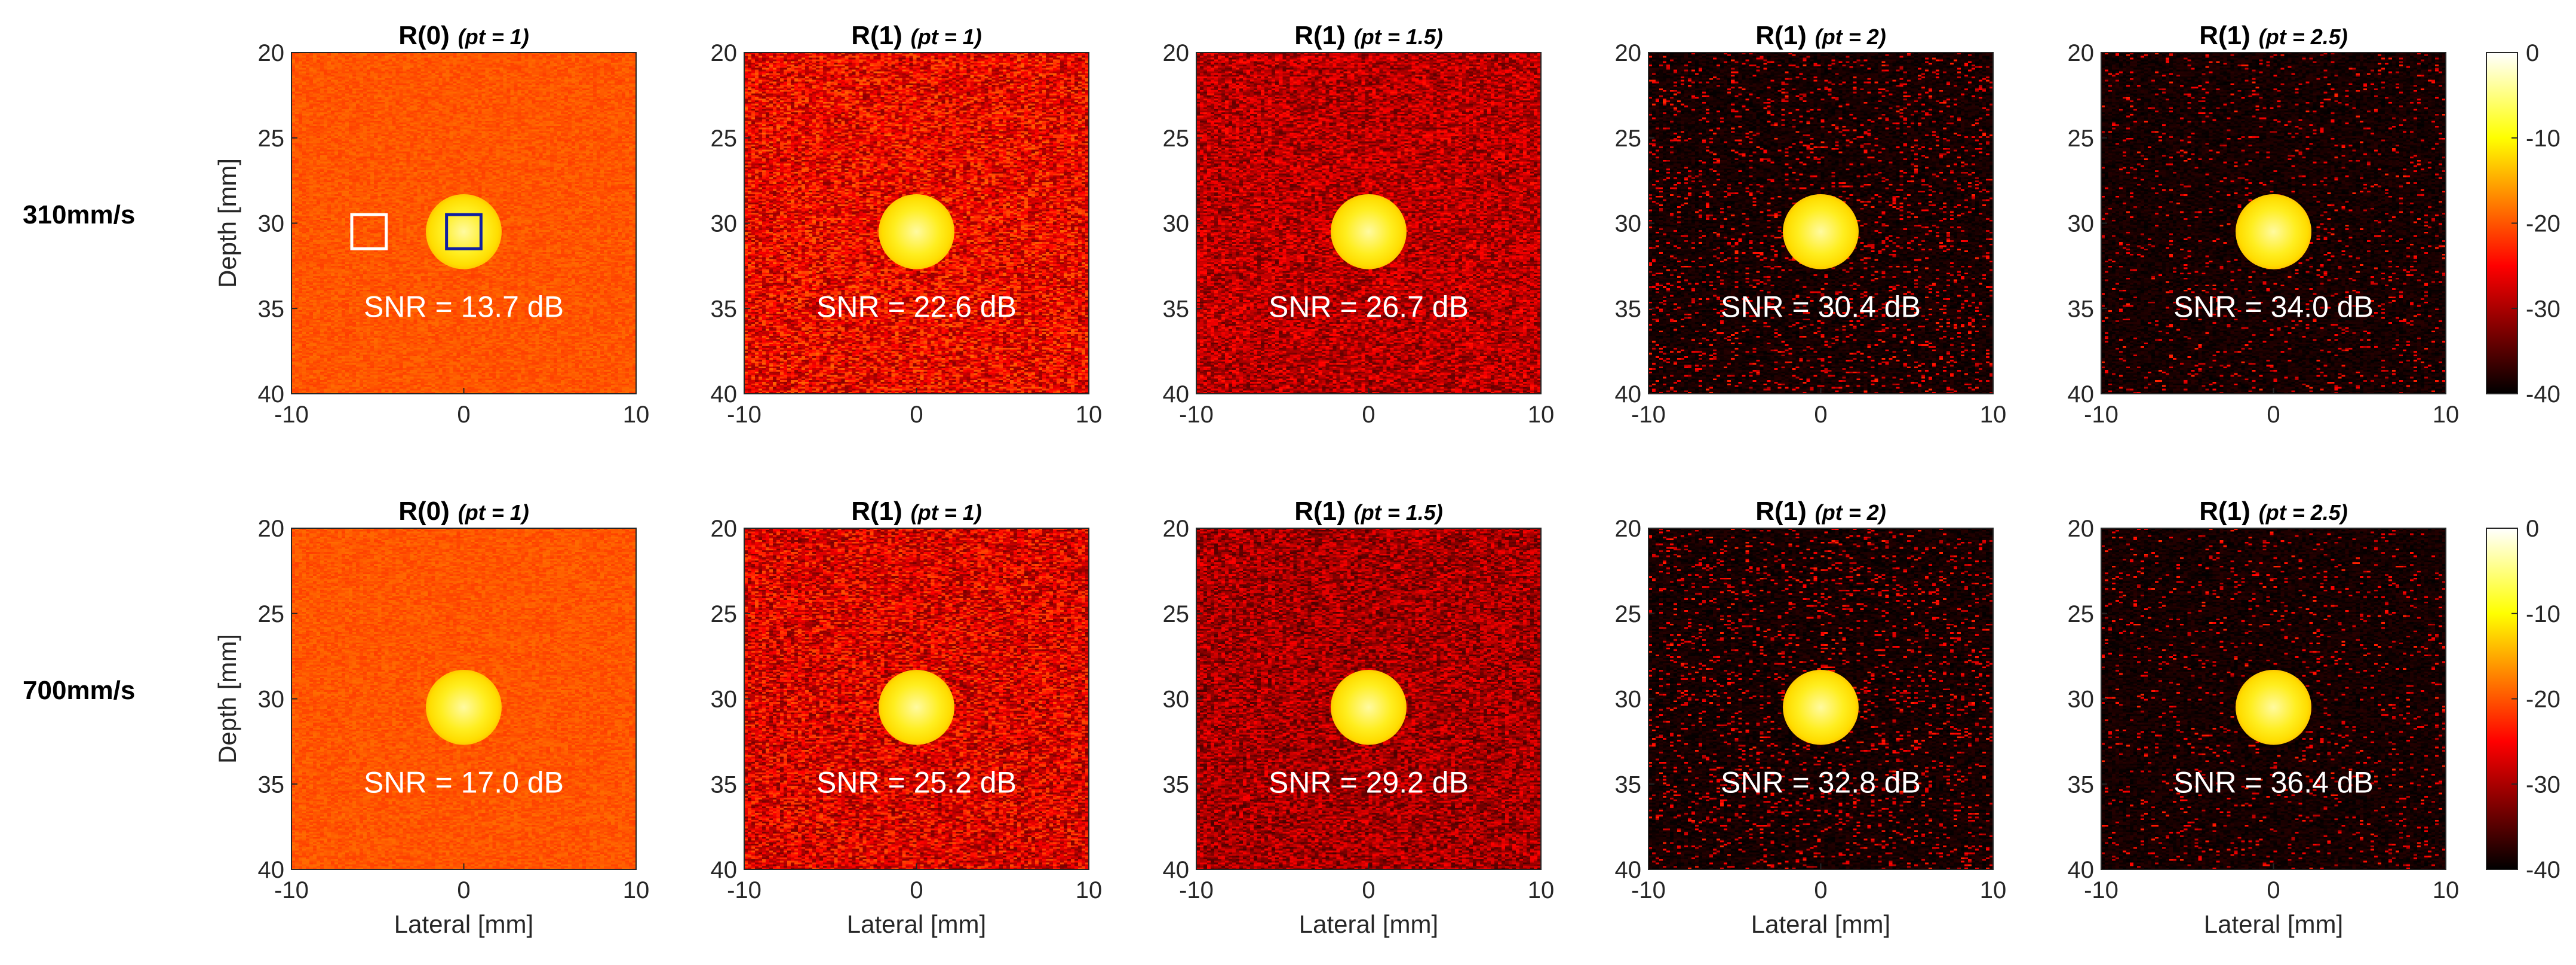 Image resolution: width=2576 pixels, height=965 pixels. What do you see at coordinates (2532, 529) in the screenshot?
I see `colorbar-tick-label: 0` at bounding box center [2532, 529].